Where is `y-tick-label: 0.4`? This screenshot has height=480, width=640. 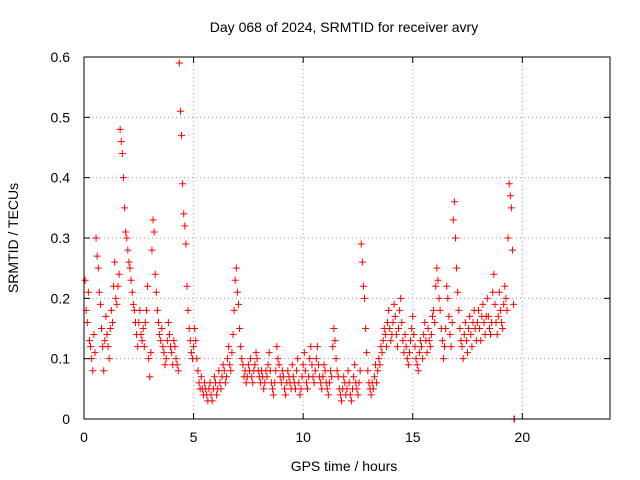 y-tick-label: 0.4 is located at coordinates (61, 178).